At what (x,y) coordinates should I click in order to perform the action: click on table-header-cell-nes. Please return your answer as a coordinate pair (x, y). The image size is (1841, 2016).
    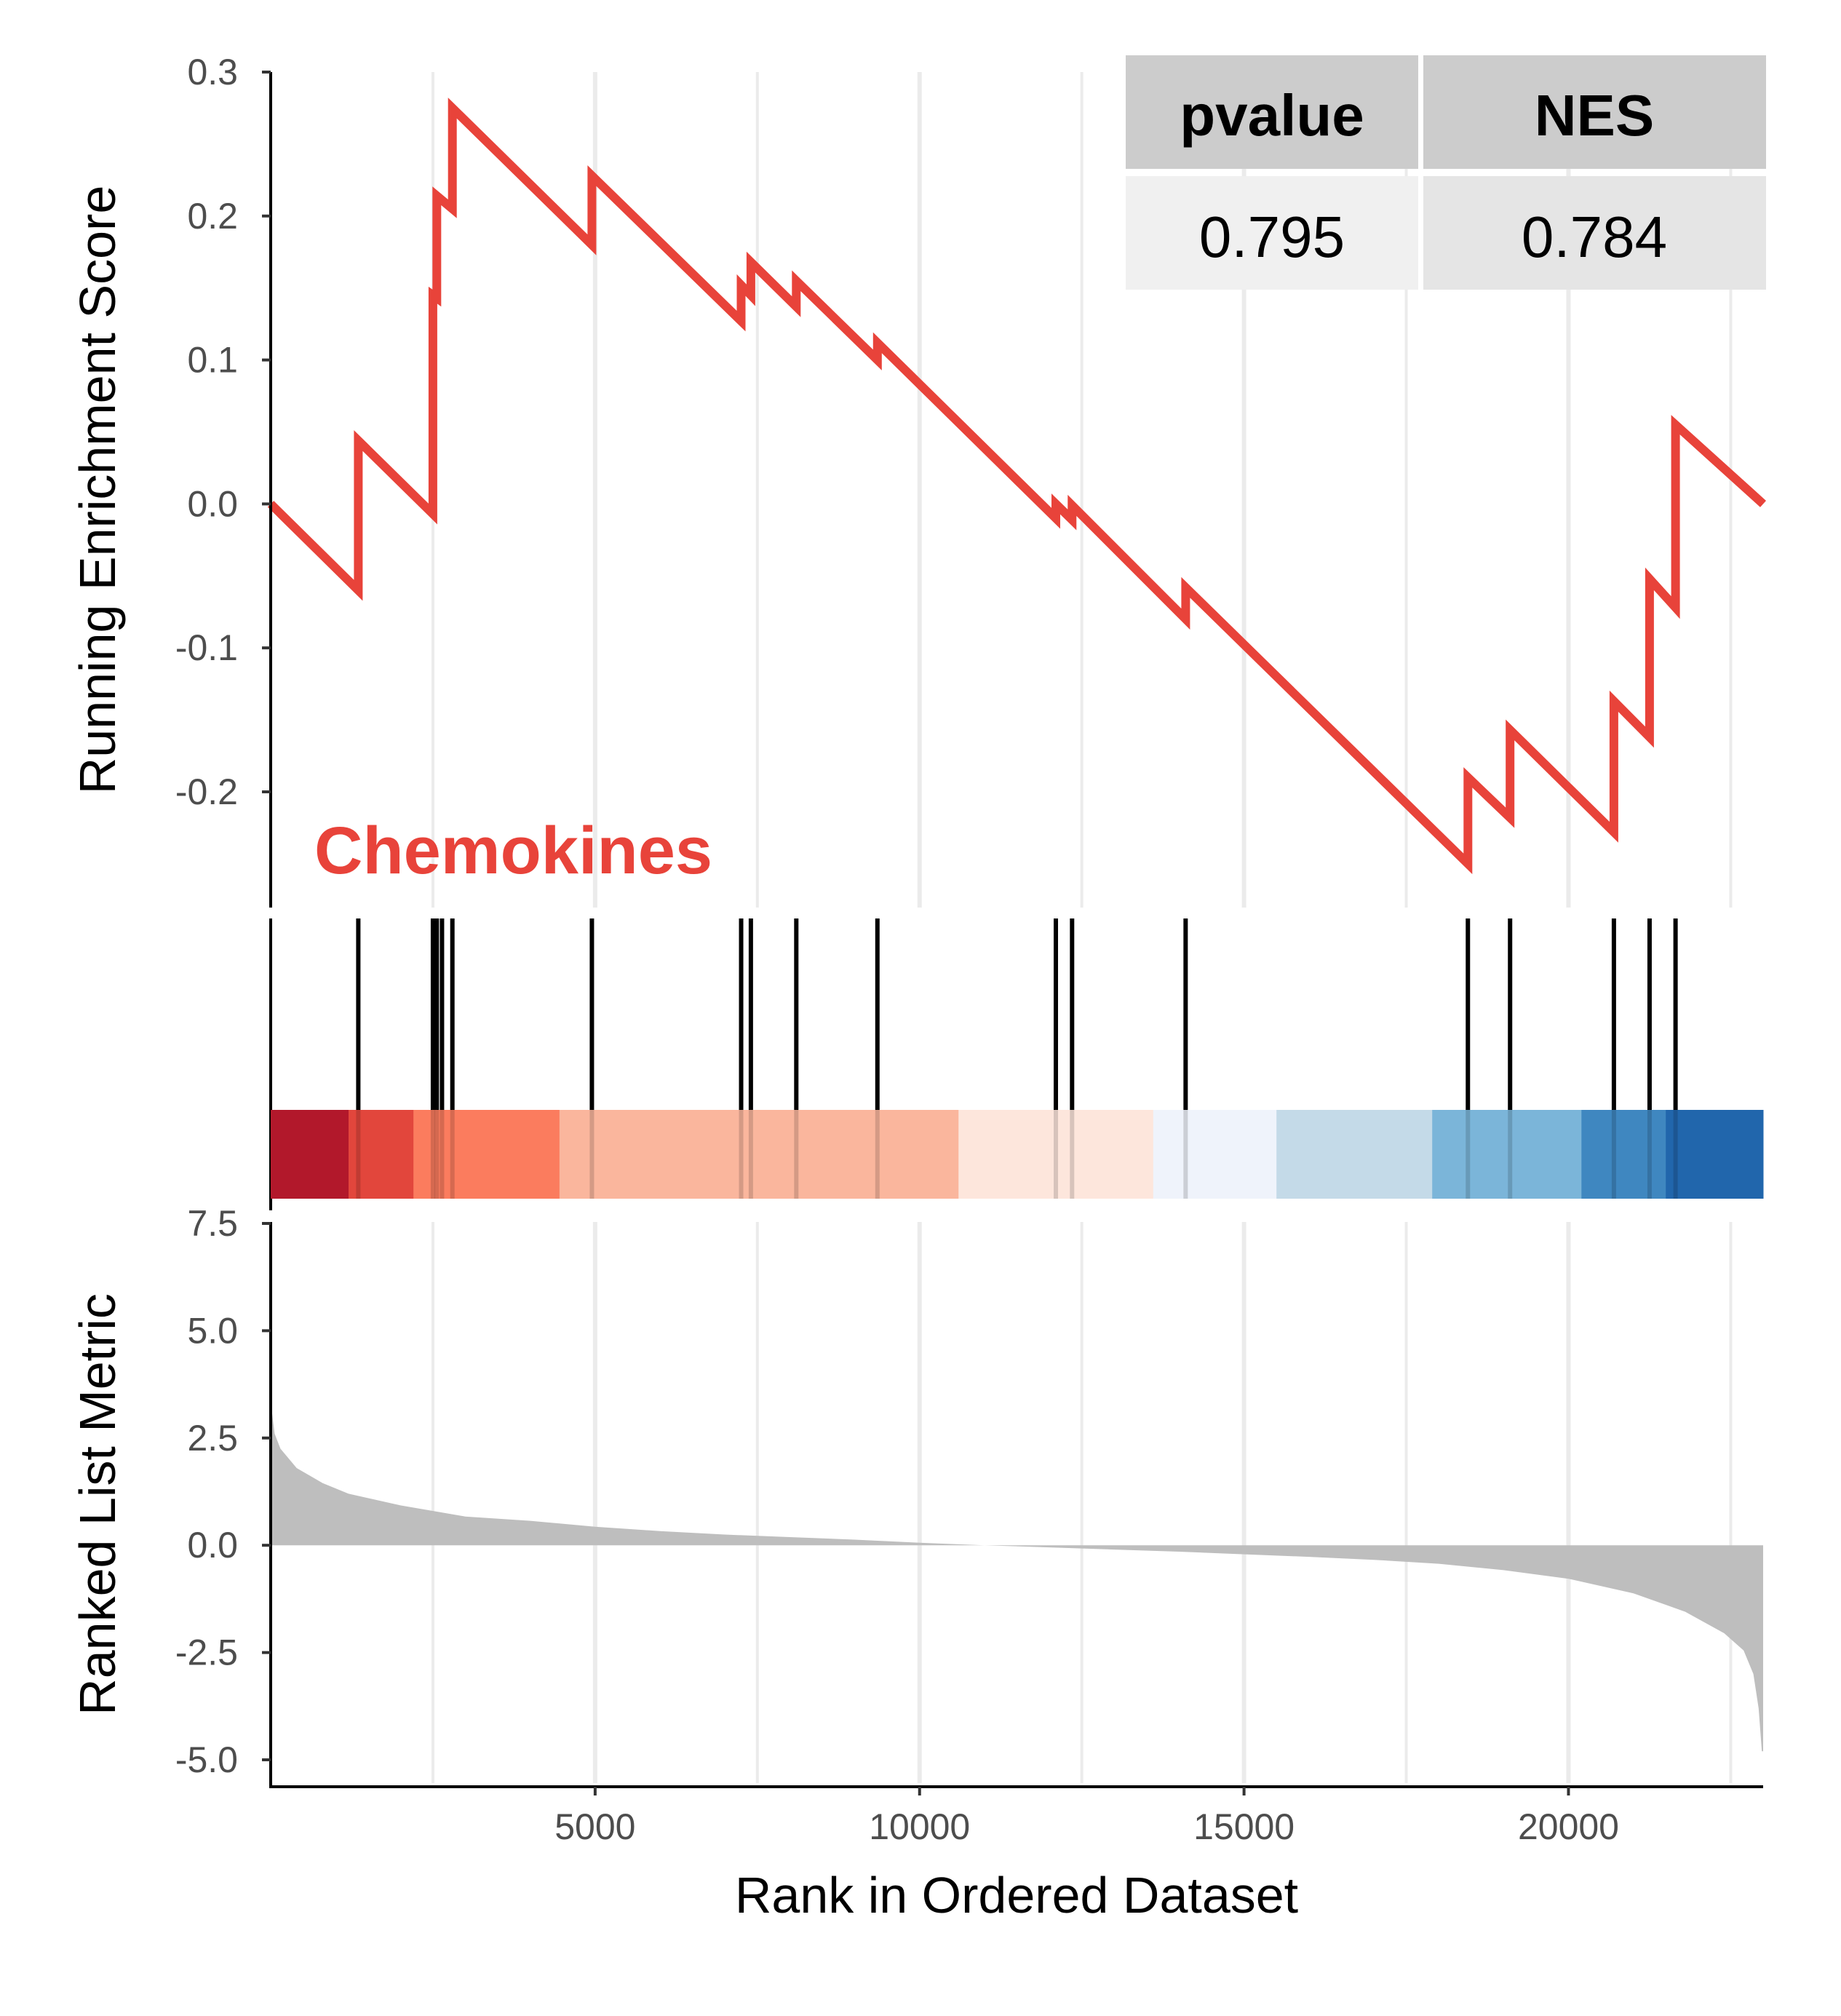
    Looking at the image, I should click on (1595, 112).